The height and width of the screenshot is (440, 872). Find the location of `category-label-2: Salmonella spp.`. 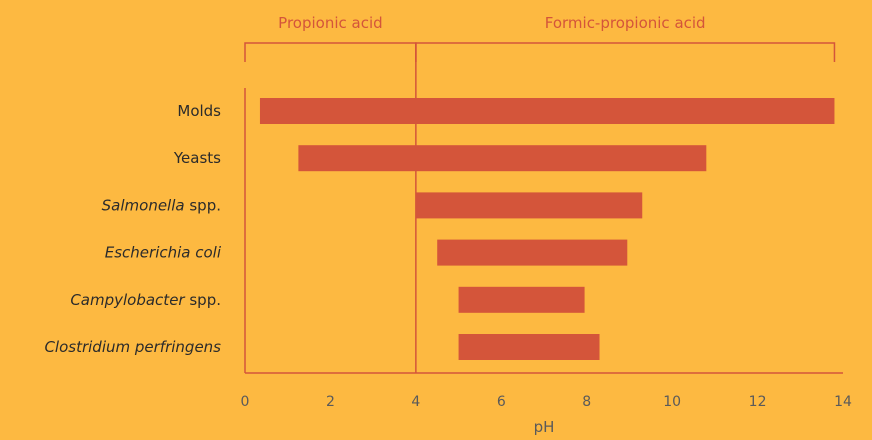

category-label-2: Salmonella spp. is located at coordinates (161, 205).